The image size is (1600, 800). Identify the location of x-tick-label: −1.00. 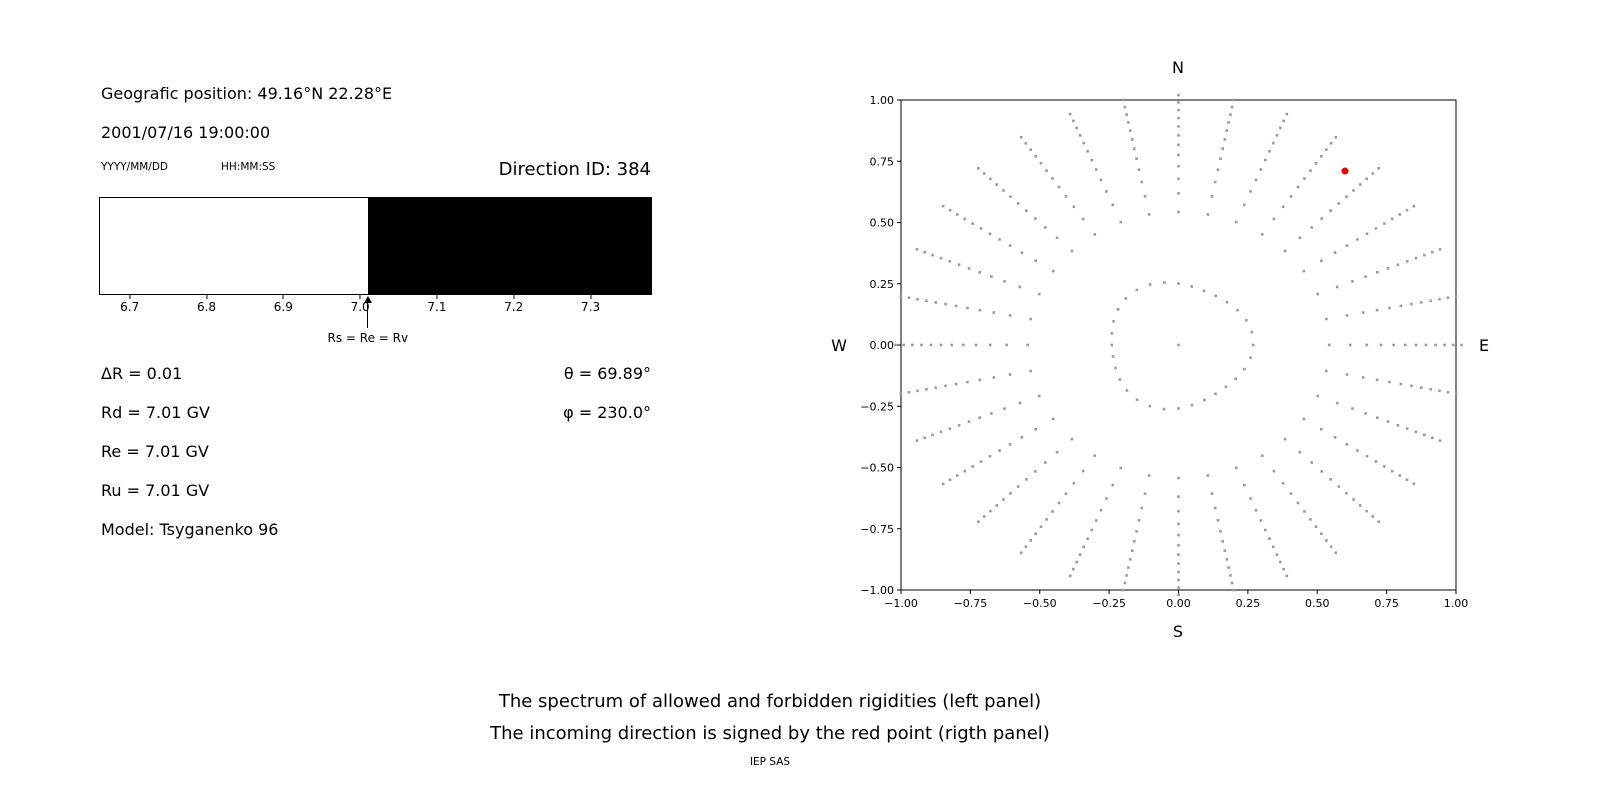
(901, 603).